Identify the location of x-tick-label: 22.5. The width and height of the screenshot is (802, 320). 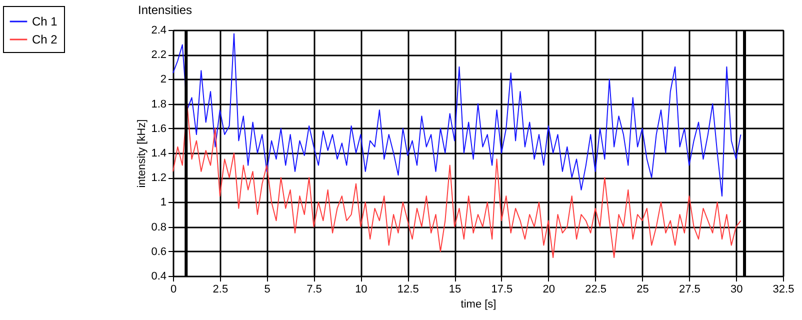
(596, 290).